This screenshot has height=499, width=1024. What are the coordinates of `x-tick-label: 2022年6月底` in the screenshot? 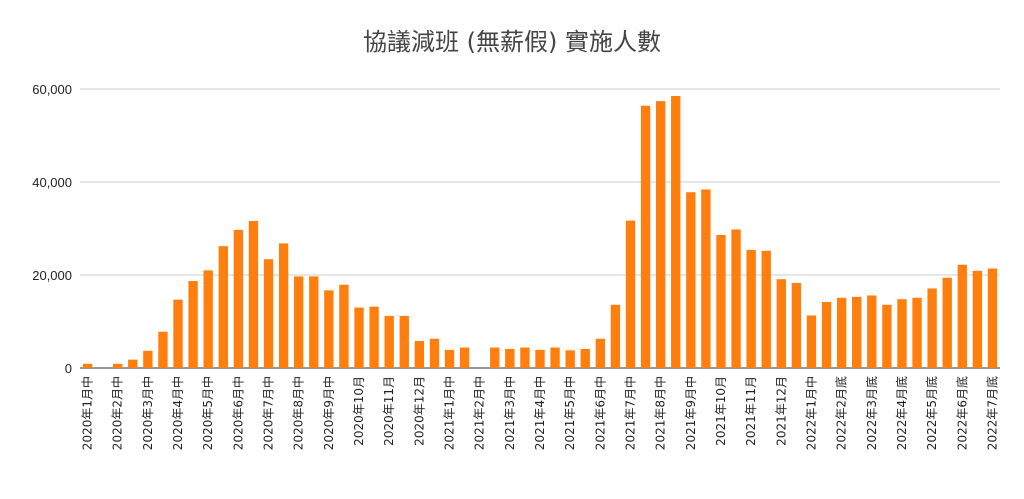 It's located at (961, 413).